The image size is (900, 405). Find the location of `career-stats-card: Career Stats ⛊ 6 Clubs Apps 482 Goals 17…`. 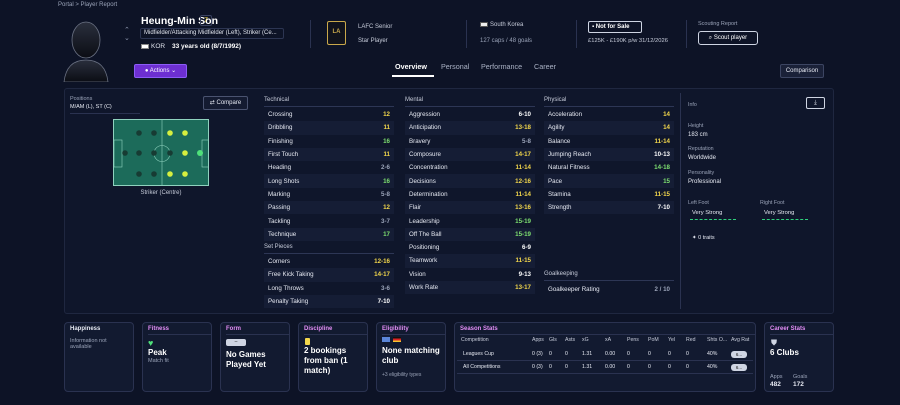

career-stats-card: Career Stats ⛊ 6 Clubs Apps 482 Goals 17… is located at coordinates (799, 357).